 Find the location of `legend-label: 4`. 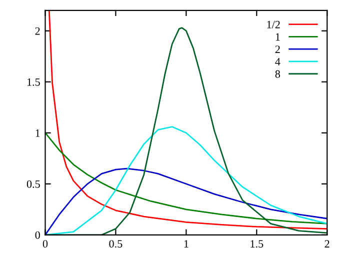

legend-label: 4 is located at coordinates (277, 62).